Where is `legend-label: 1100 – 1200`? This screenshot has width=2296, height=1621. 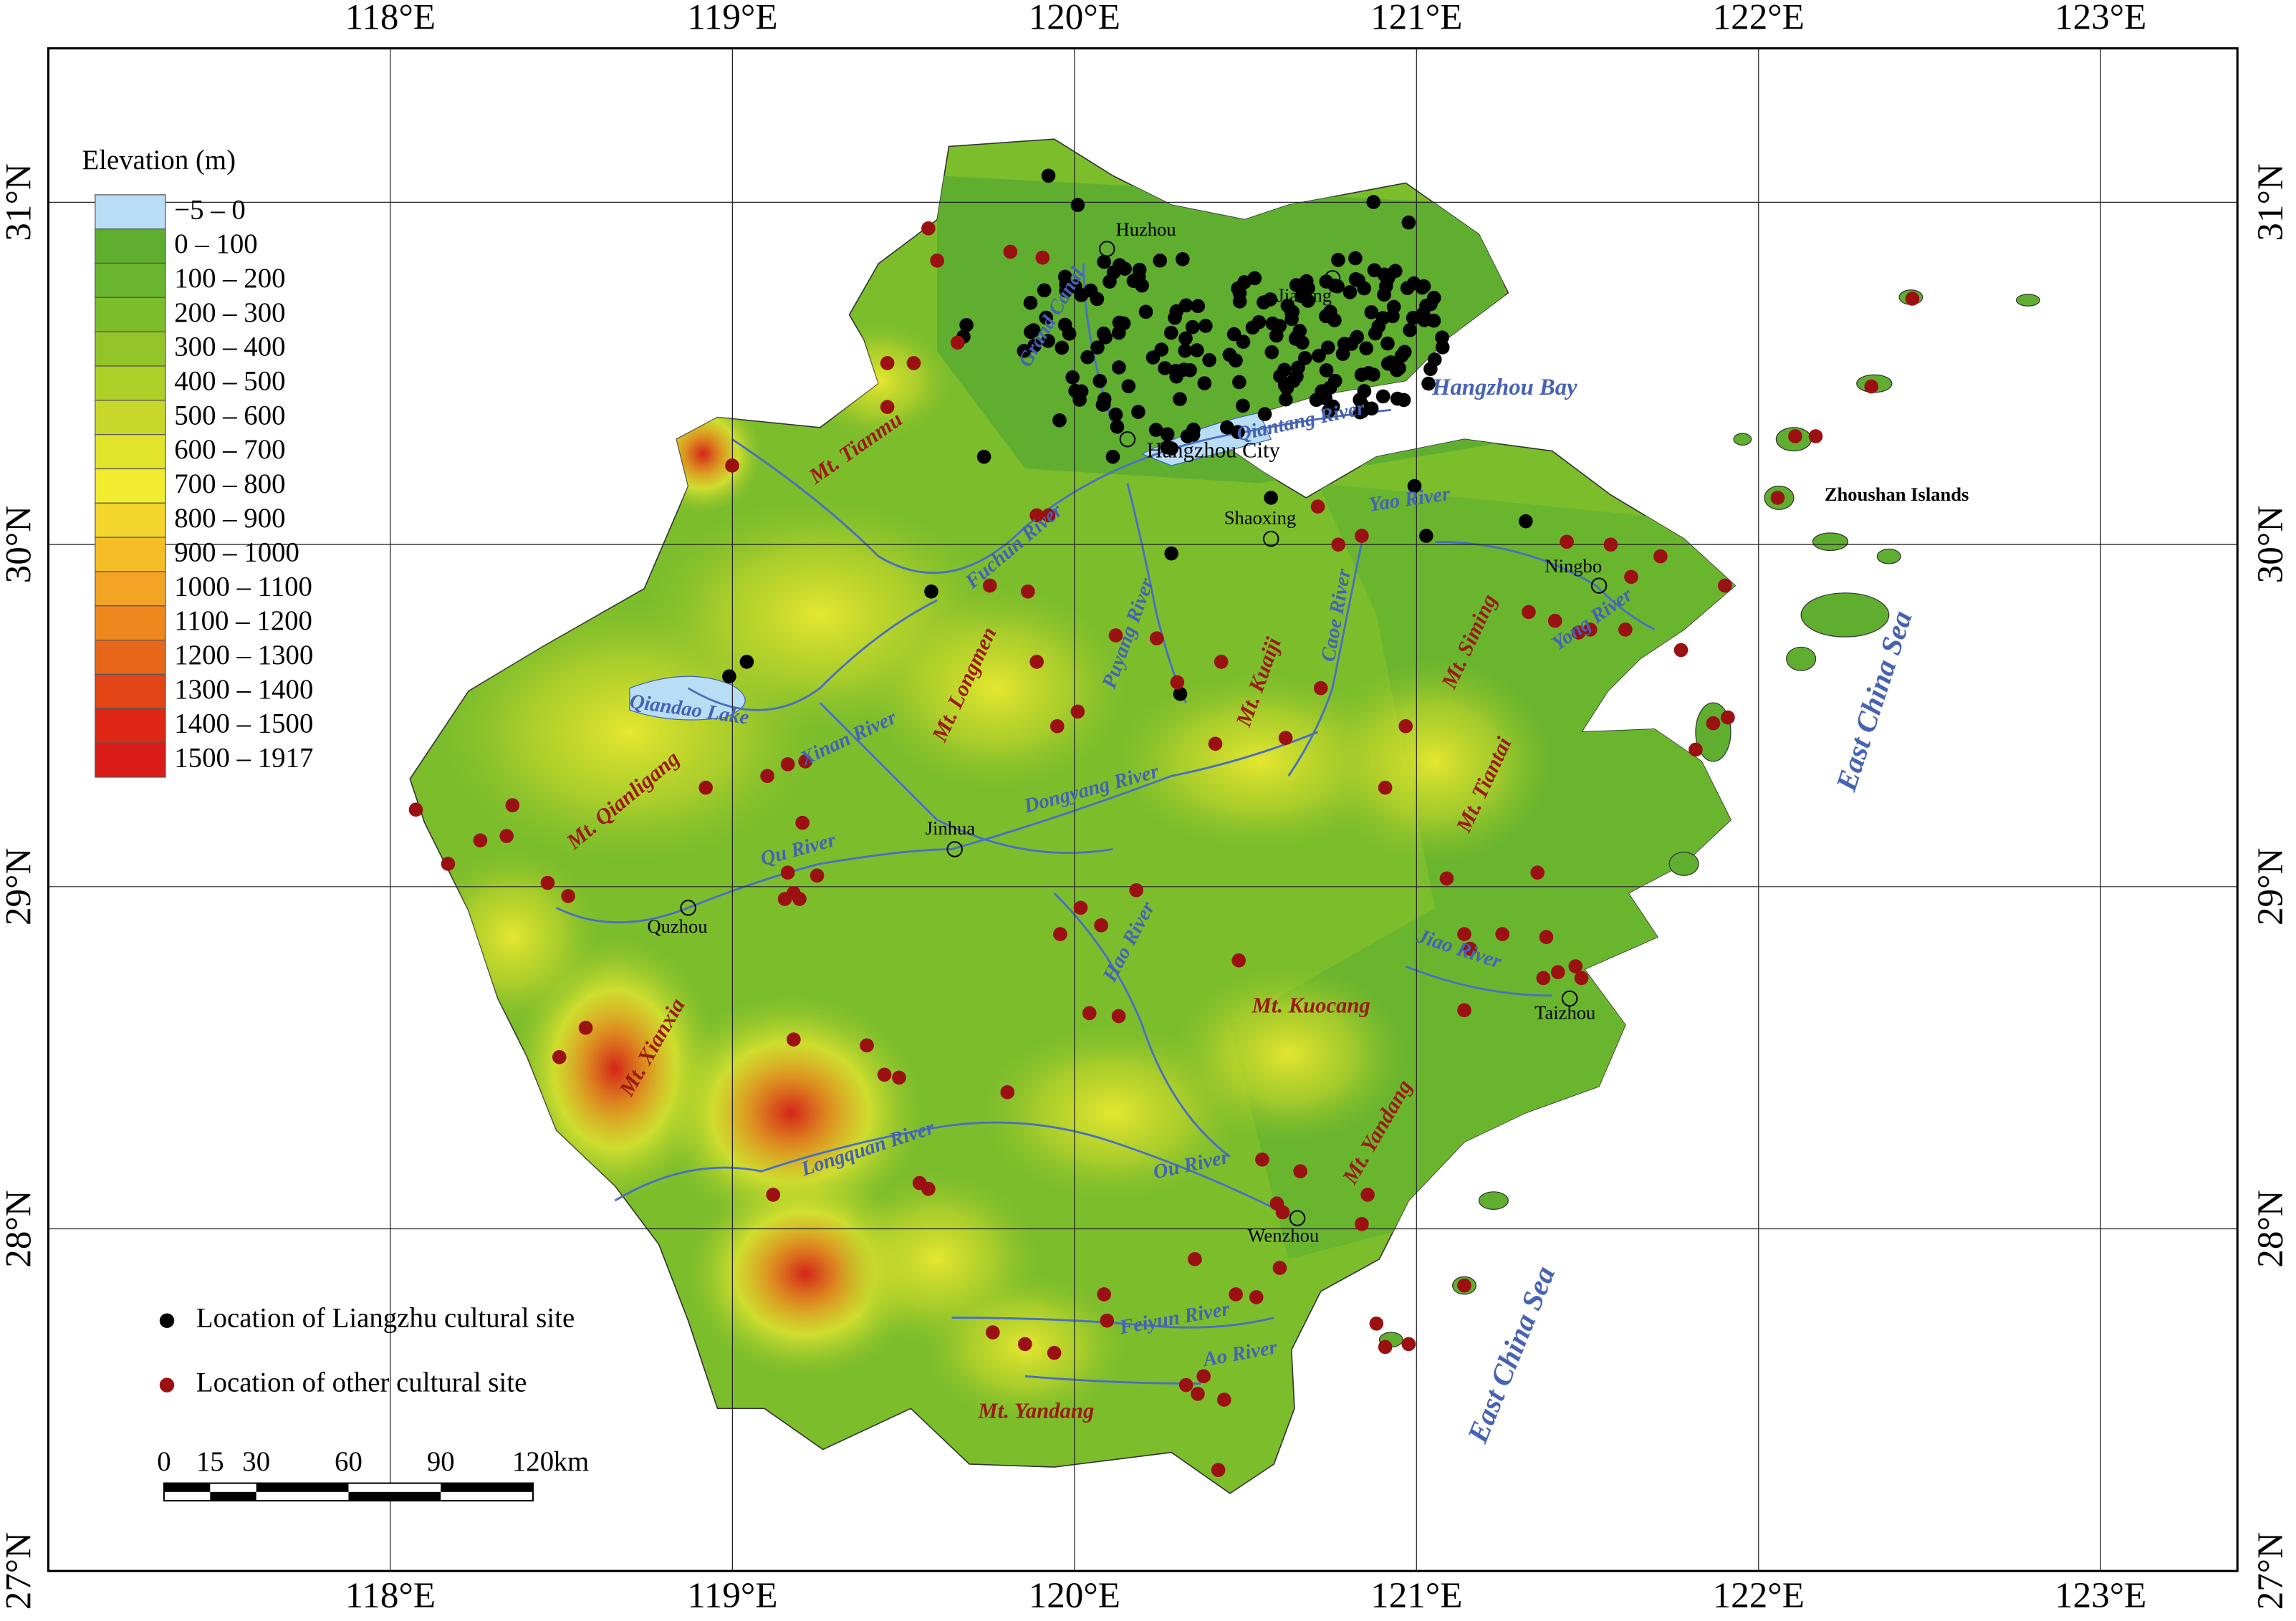
legend-label: 1100 – 1200 is located at coordinates (243, 620).